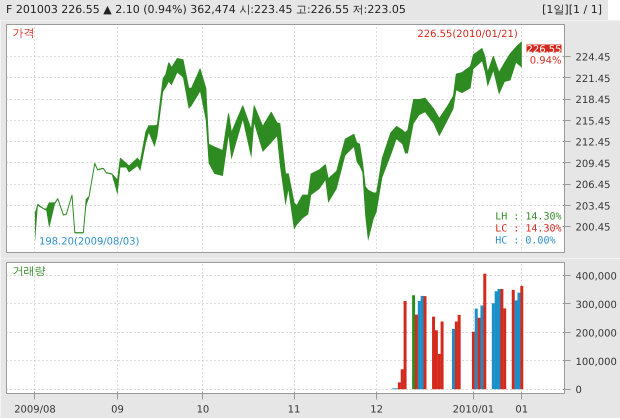 Image resolution: width=620 pixels, height=420 pixels. What do you see at coordinates (528, 229) in the screenshot?
I see `annotation: LC : 14.30%` at bounding box center [528, 229].